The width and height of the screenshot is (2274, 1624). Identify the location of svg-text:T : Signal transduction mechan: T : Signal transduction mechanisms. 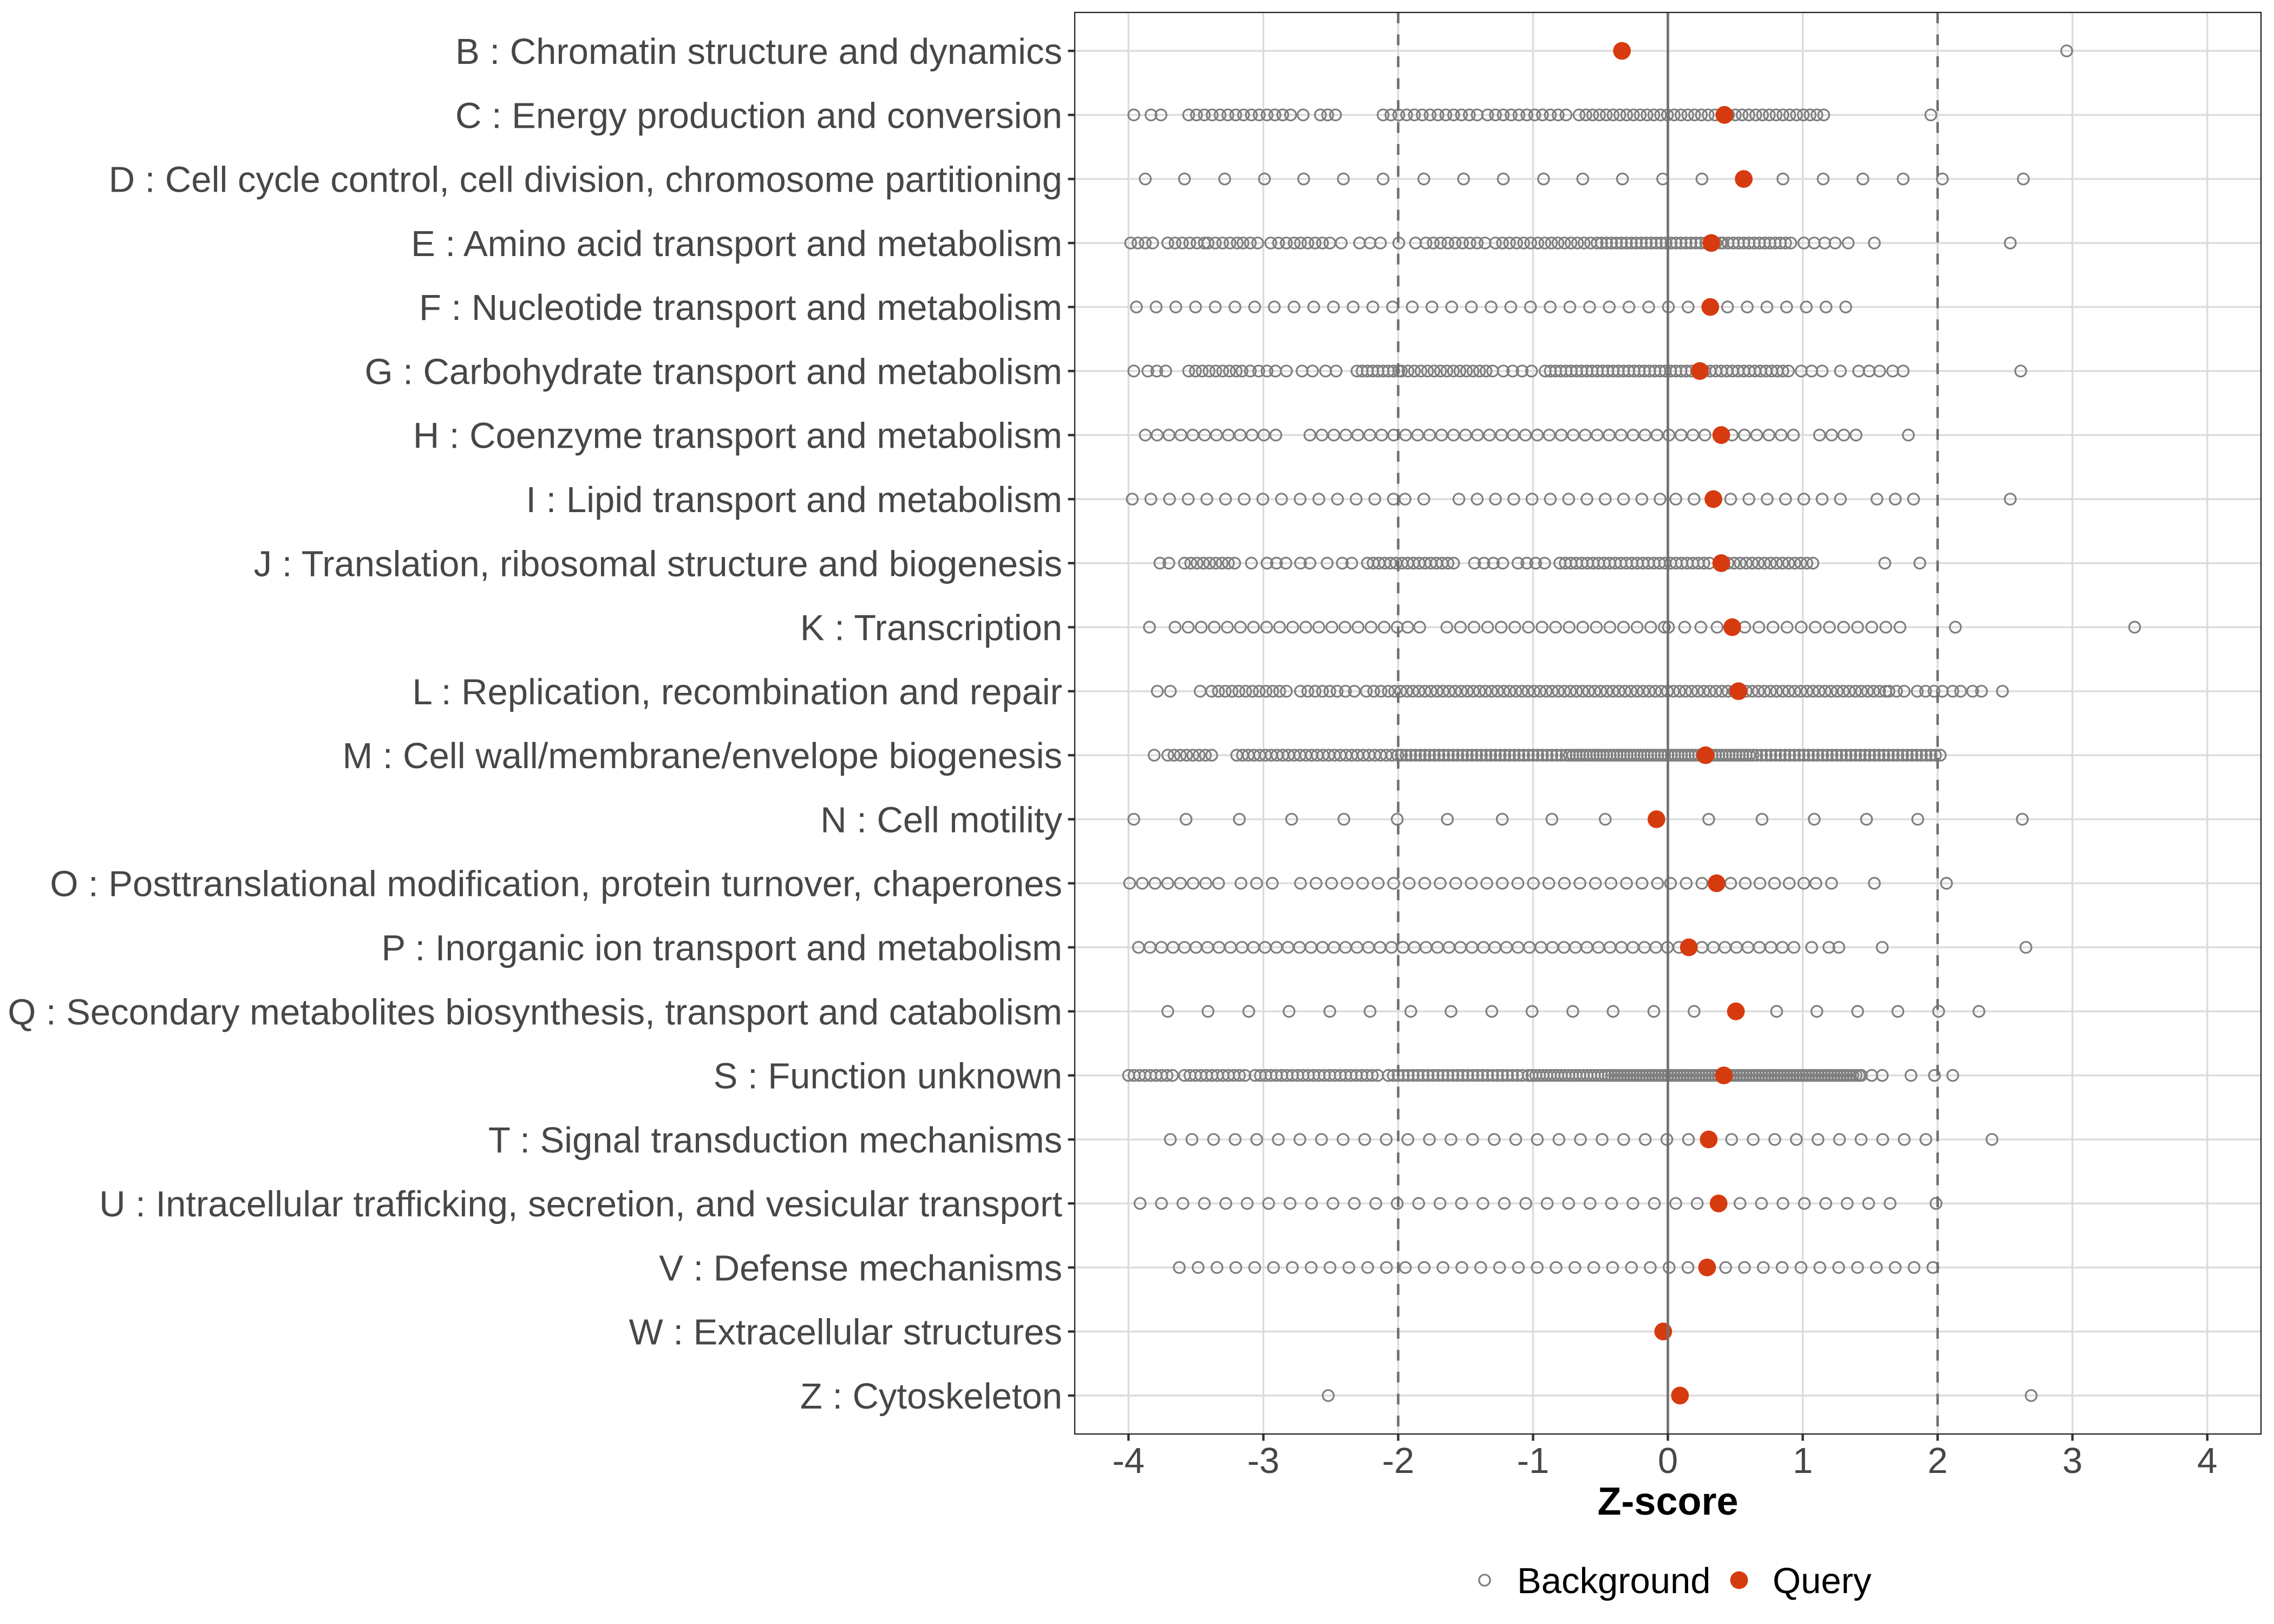
(775, 1140).